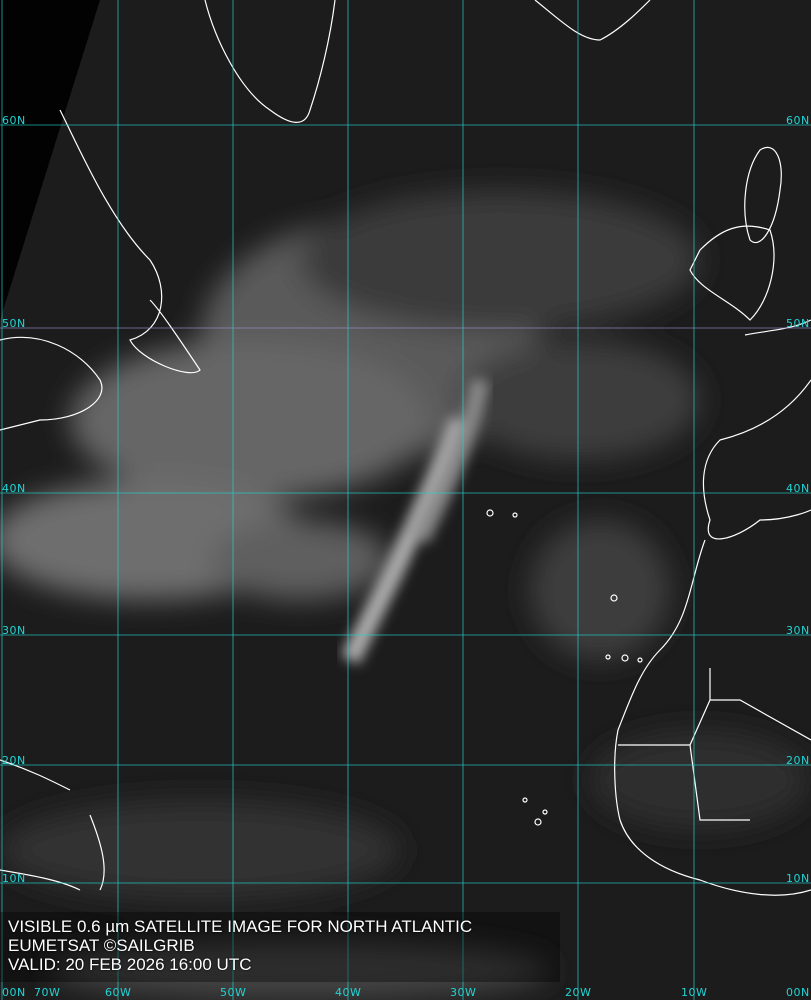 This screenshot has width=811, height=1000. I want to click on lat-label-10n-right: 10N, so click(798, 878).